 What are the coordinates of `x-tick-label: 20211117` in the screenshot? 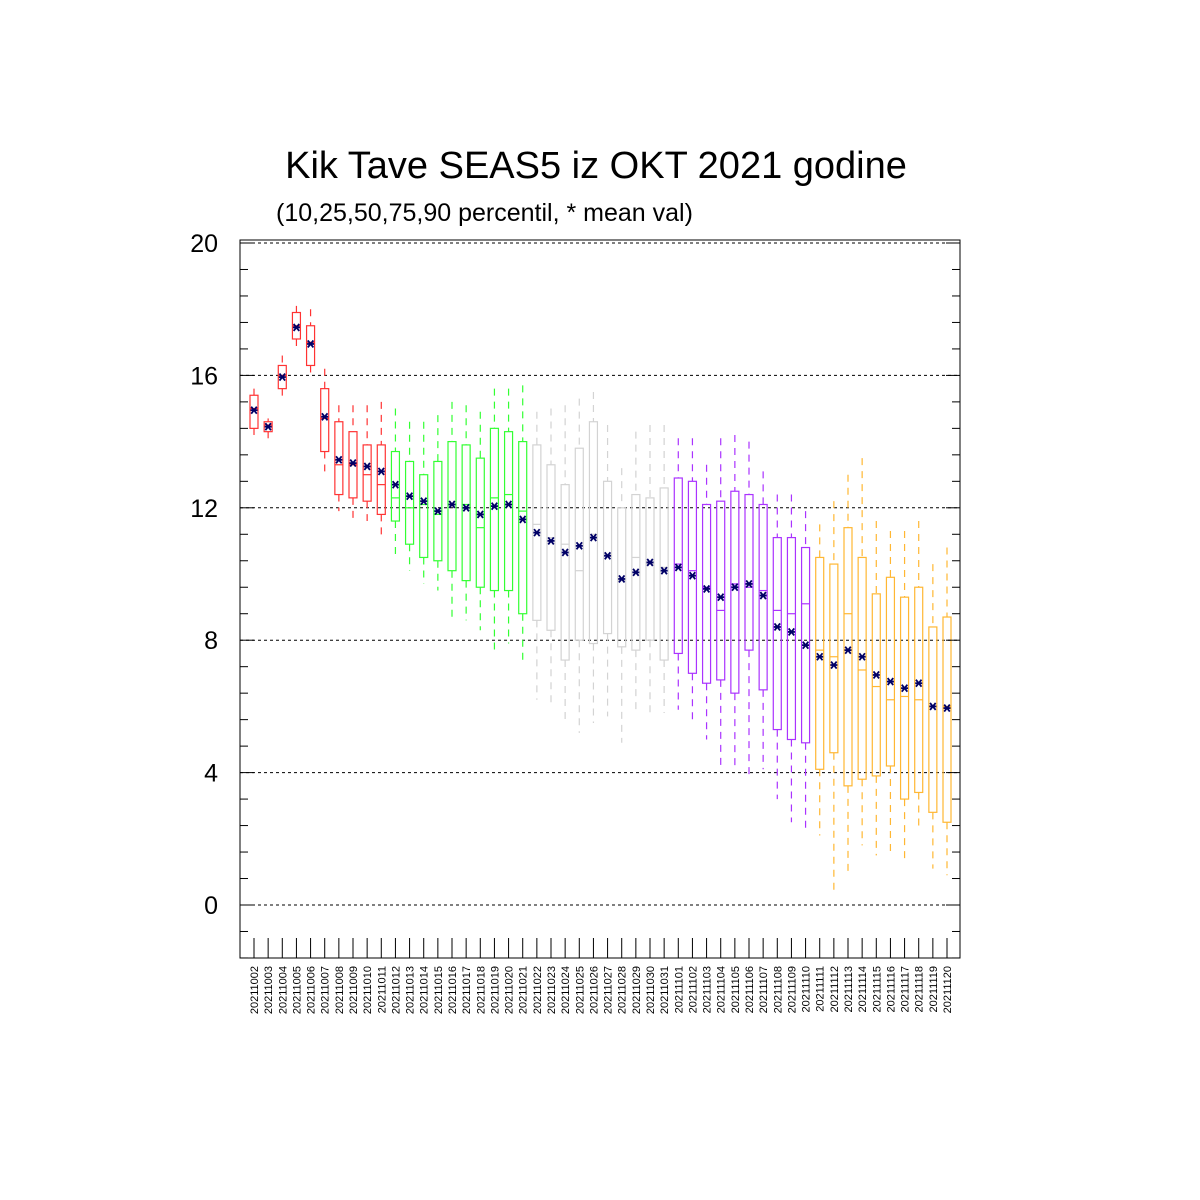 It's located at (906, 989).